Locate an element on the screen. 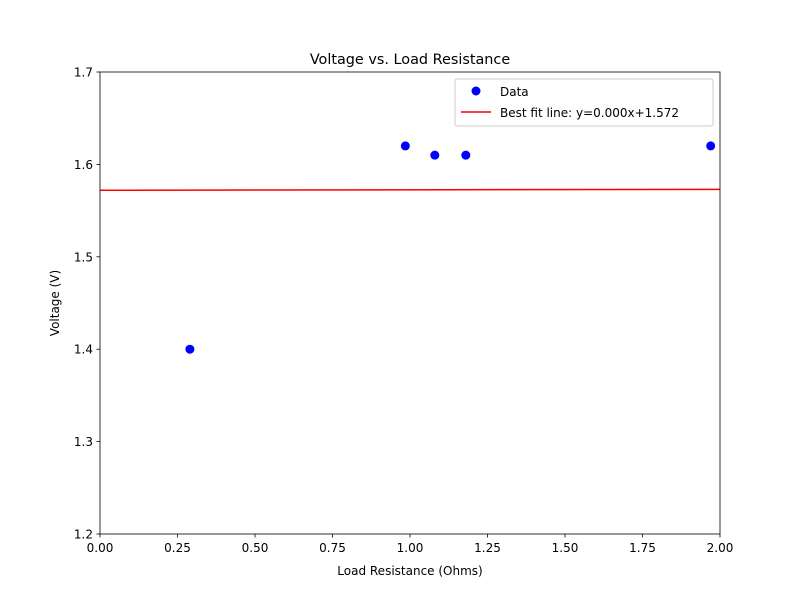 The width and height of the screenshot is (800, 600). x-tick-label: 0.25 is located at coordinates (177, 548).